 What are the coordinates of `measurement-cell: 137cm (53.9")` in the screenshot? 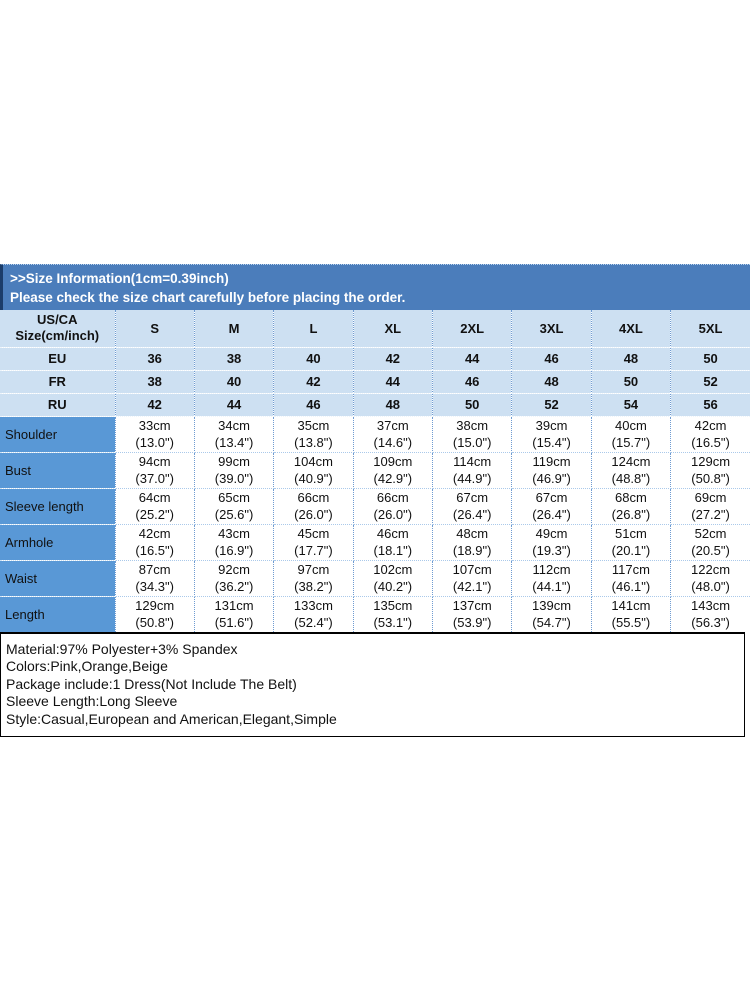 It's located at (472, 614).